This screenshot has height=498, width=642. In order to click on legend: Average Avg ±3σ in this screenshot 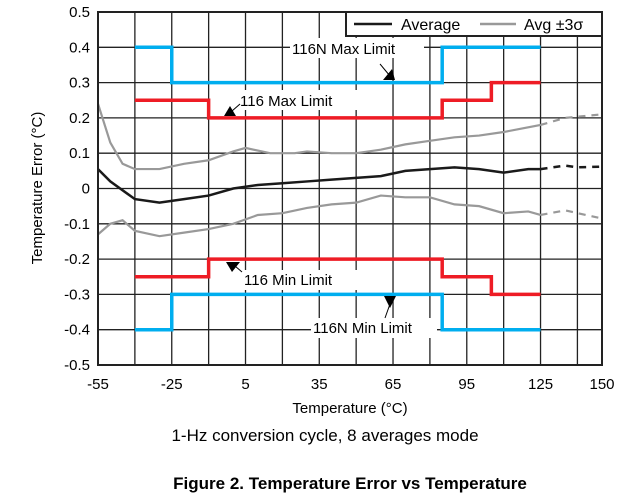, I will do `click(474, 24)`.